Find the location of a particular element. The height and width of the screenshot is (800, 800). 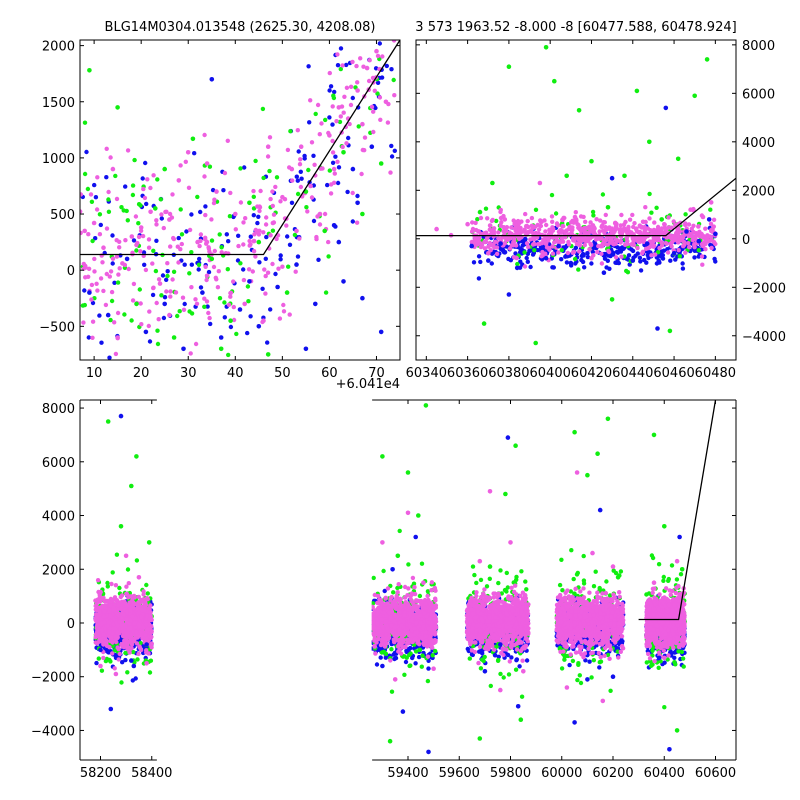

panel-2-x-tick-label: 60360 is located at coordinates (467, 373).